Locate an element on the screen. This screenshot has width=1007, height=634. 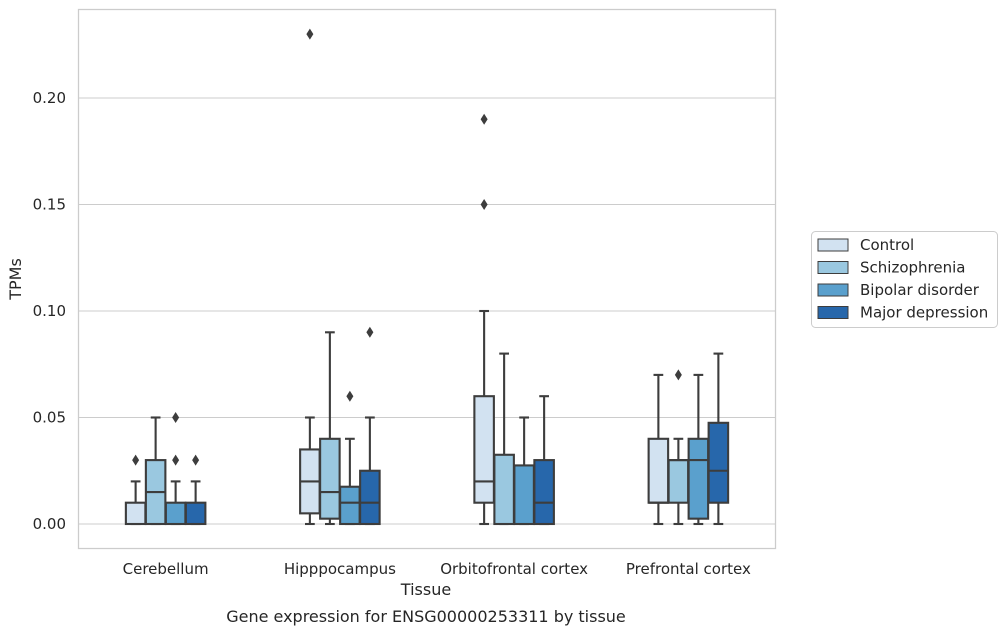
y-axis-ticks: 0.00 0.05 0.10 0.15 0.20 is located at coordinates (49, 311).